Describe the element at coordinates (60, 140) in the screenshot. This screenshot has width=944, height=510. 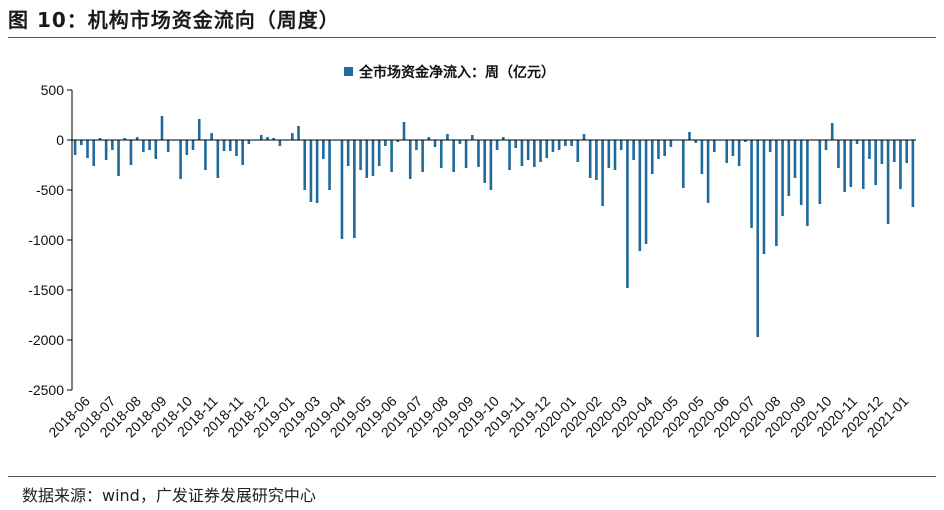
I see `y-tick-label: 0` at that location.